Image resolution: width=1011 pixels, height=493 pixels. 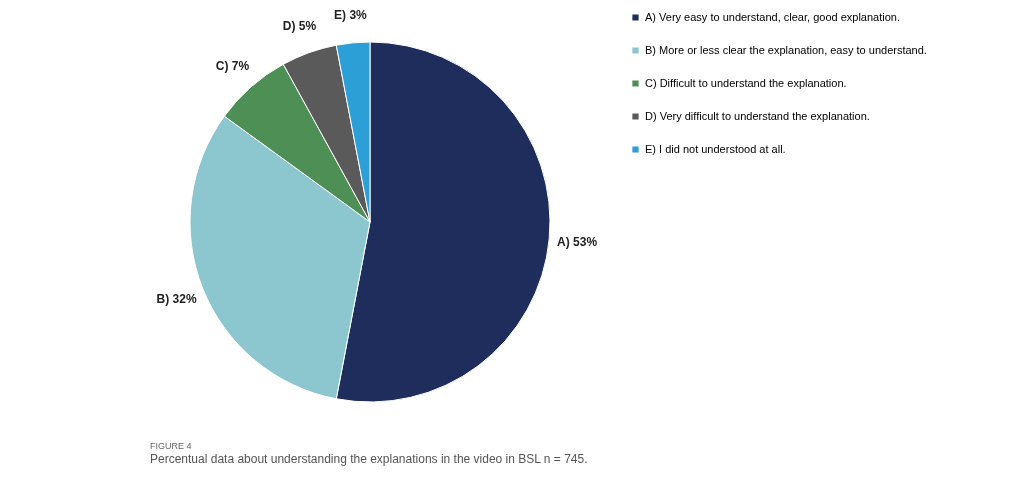 I want to click on legend-label: C) Difficult to understand the explanation., so click(x=746, y=82).